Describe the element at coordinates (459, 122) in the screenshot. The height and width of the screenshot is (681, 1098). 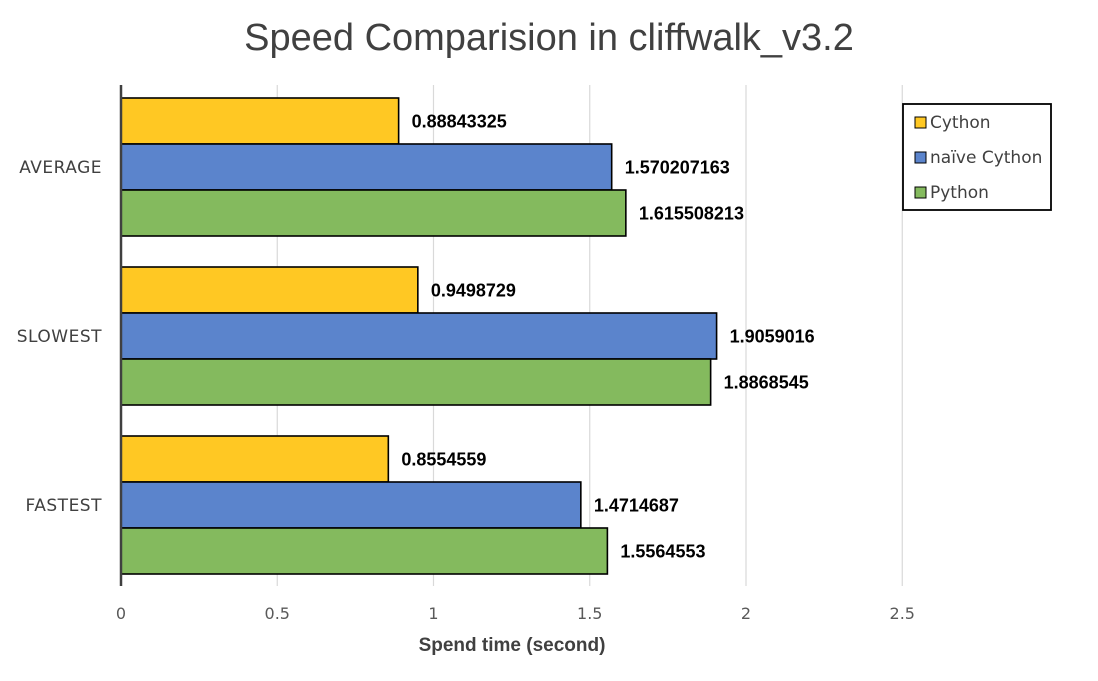
I see `data-label: 0.88843325` at that location.